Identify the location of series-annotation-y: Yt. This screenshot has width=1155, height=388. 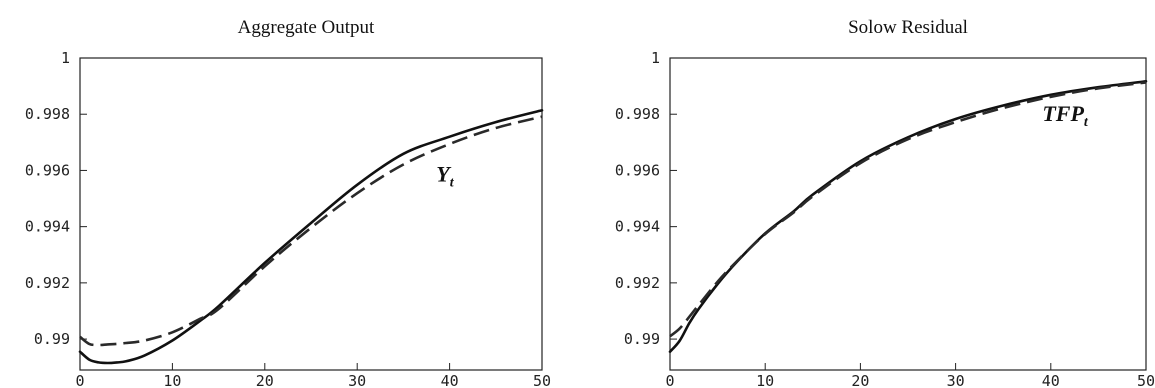
(445, 176).